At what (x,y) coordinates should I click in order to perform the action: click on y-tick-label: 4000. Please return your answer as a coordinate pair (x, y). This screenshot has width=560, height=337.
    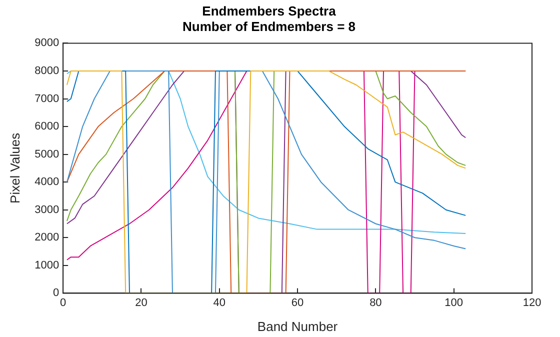
    Looking at the image, I should click on (47, 182).